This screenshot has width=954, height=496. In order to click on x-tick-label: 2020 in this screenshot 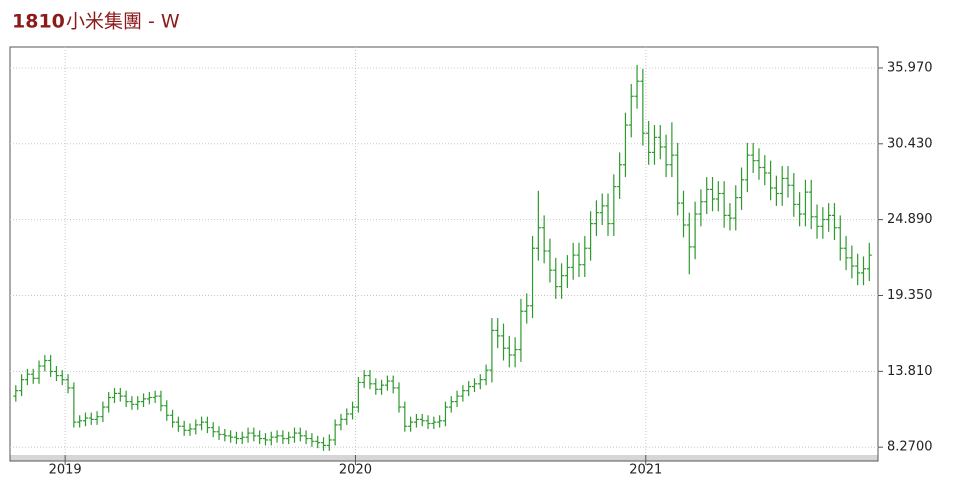, I will do `click(355, 470)`.